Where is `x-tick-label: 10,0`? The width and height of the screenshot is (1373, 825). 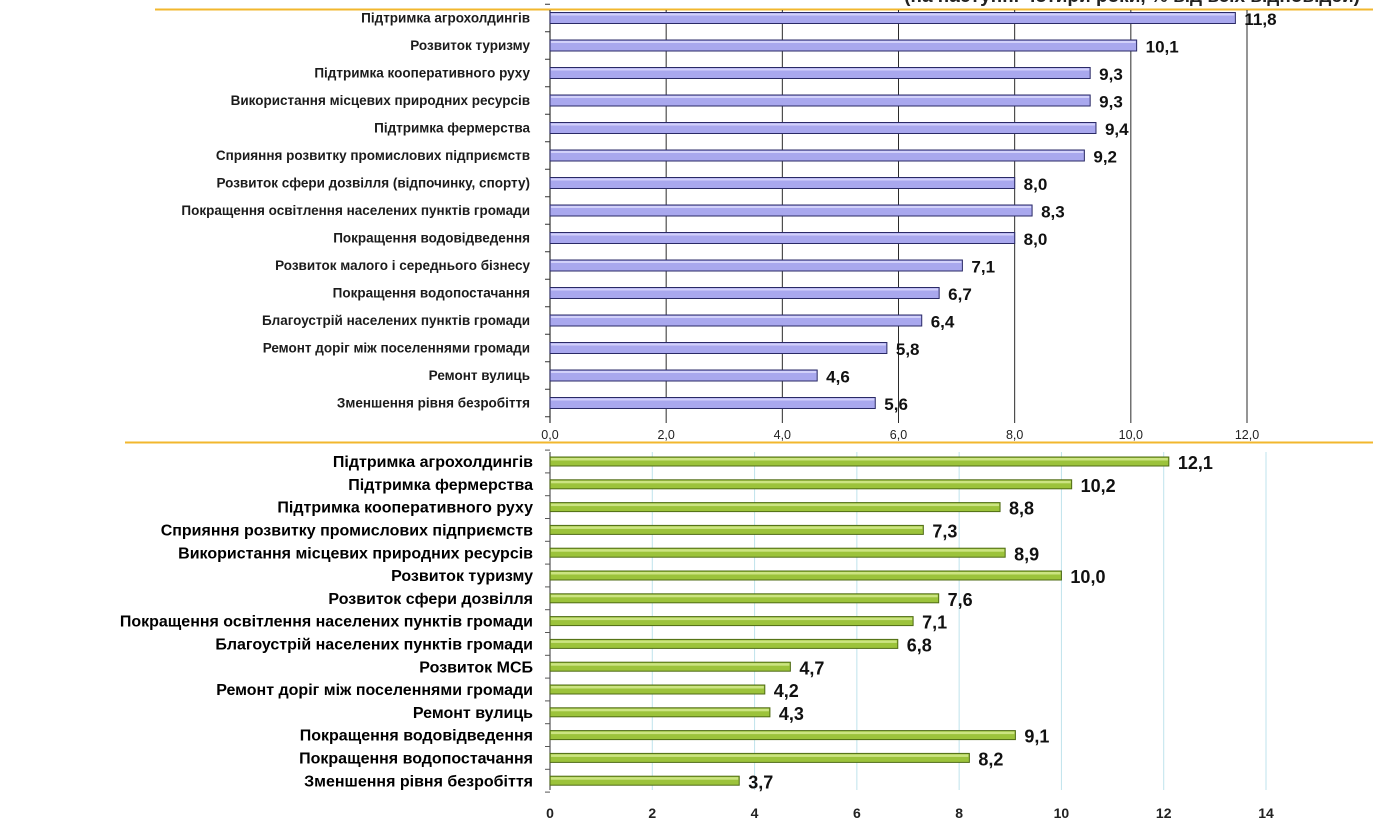
x-tick-label: 10,0 is located at coordinates (1131, 435).